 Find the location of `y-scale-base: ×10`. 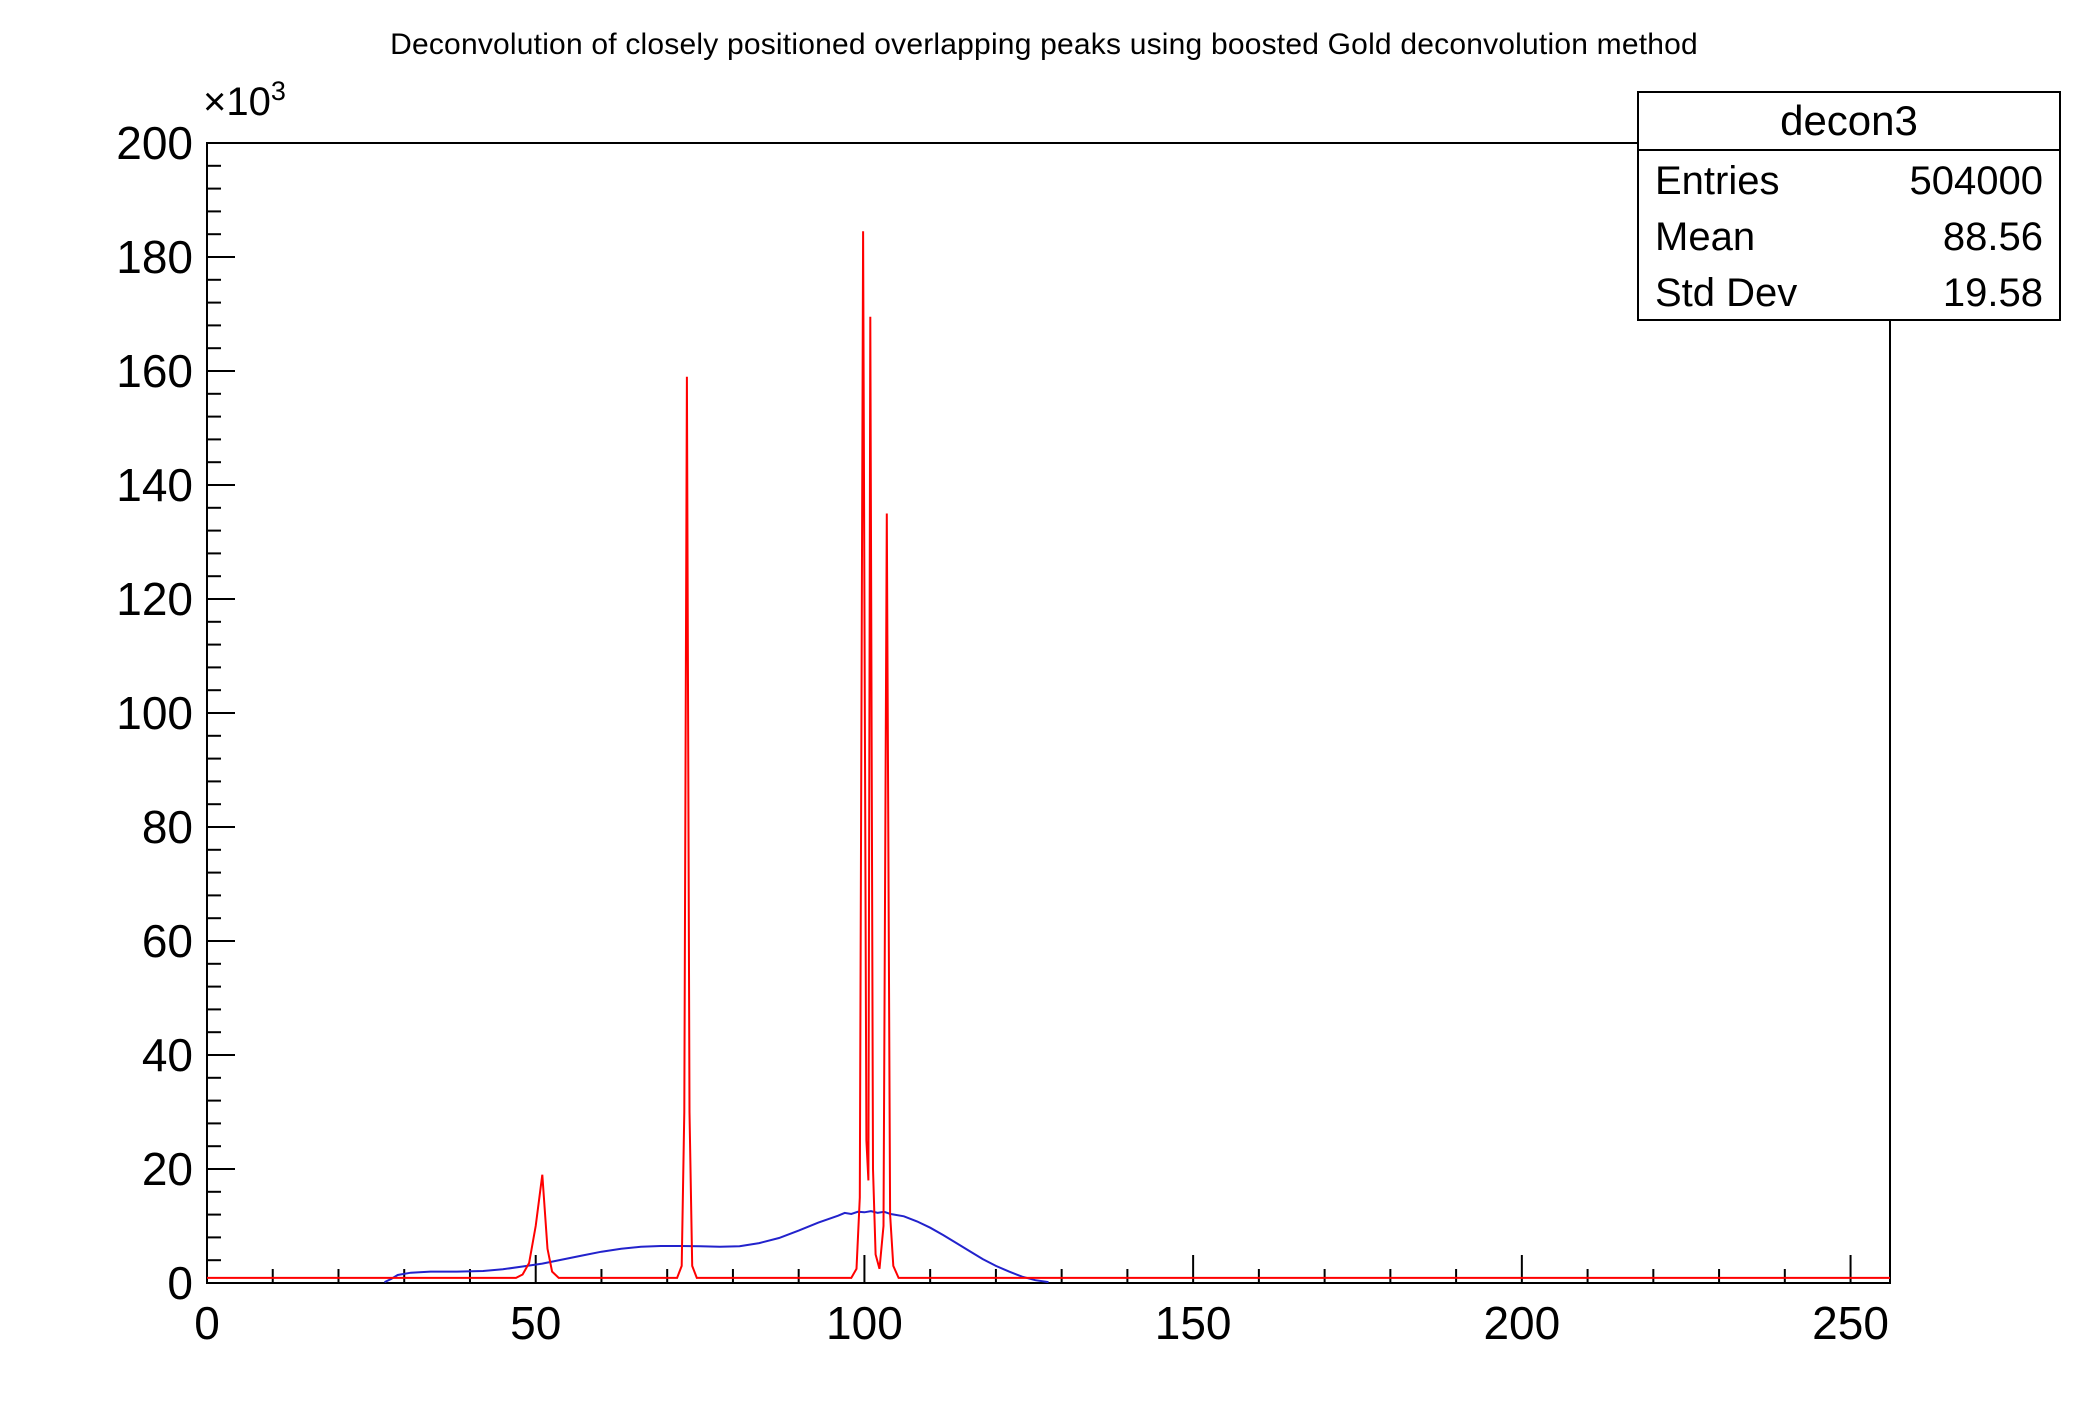

y-scale-base: ×10 is located at coordinates (237, 102).